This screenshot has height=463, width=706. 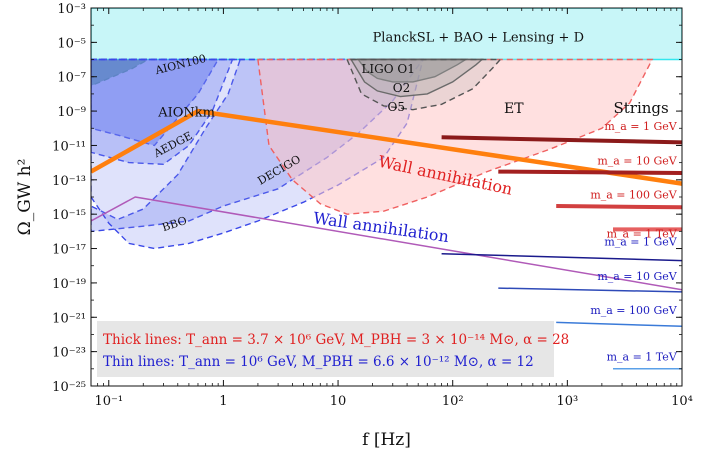 What do you see at coordinates (69, 250) in the screenshot?
I see `y-tick-label: 10⁻¹⁷` at bounding box center [69, 250].